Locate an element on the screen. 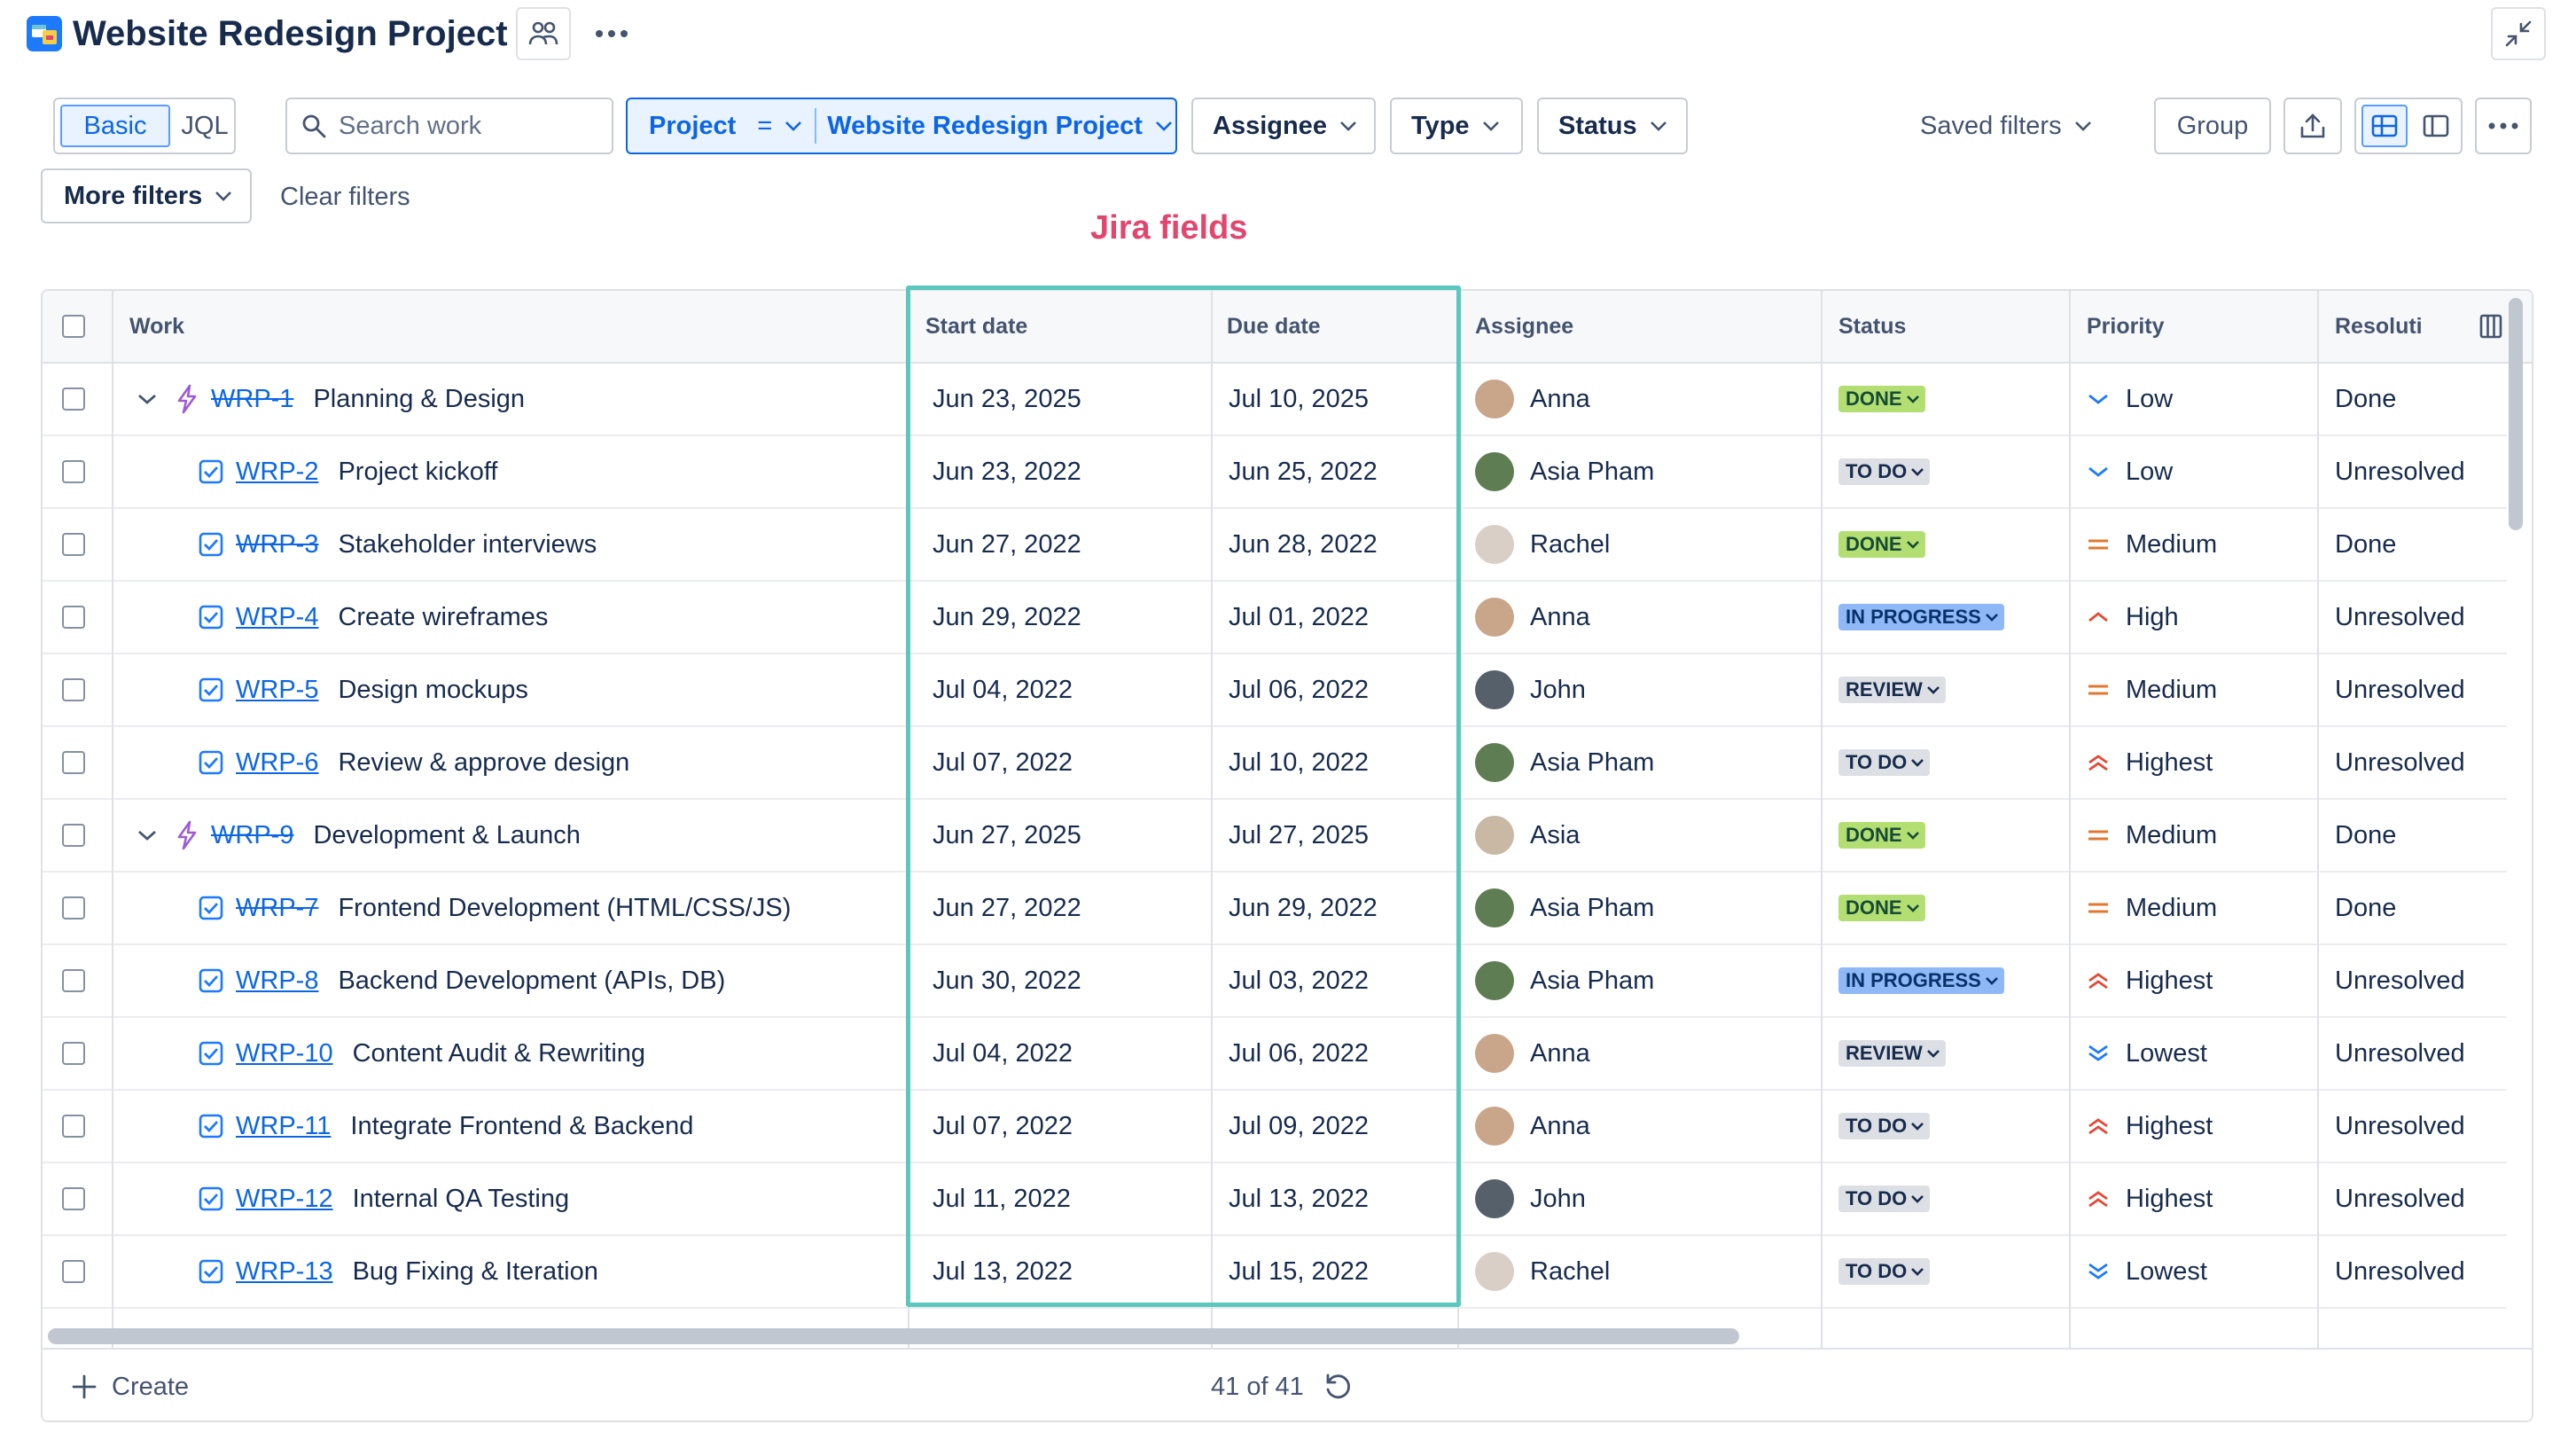  horizontal-scrollbar is located at coordinates (893, 1336).